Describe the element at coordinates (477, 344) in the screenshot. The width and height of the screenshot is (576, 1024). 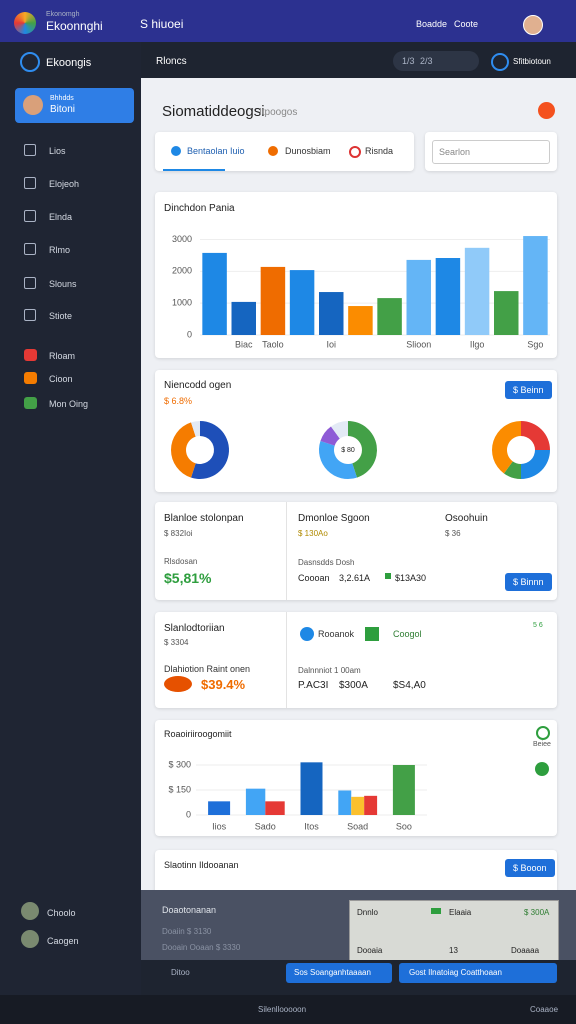
I see `x-tick-label: Ilgo` at that location.